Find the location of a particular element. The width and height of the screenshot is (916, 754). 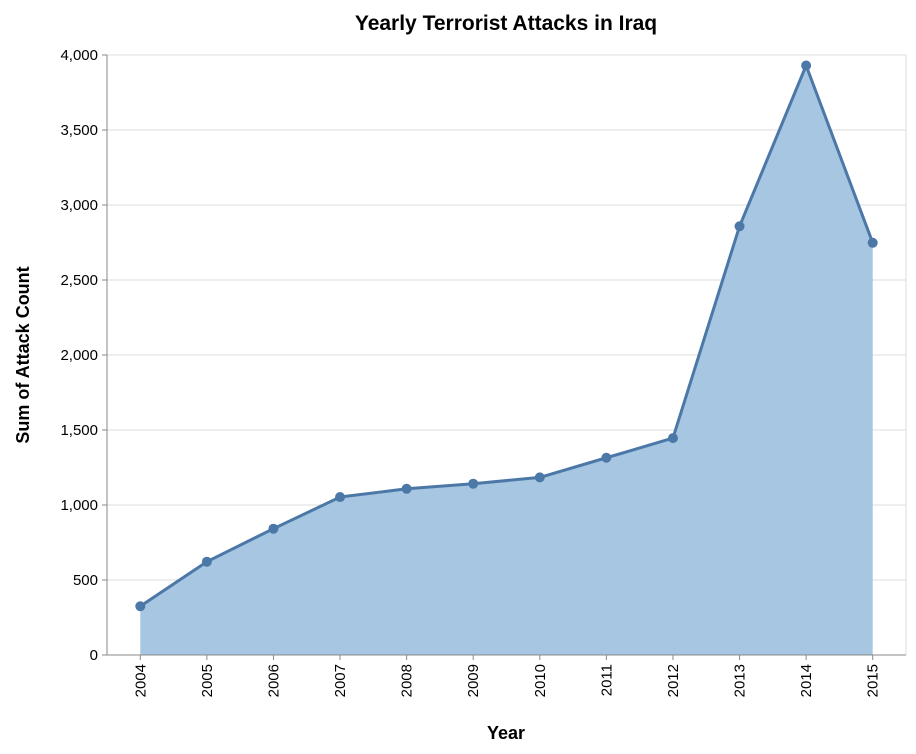

x-axis-title: Year is located at coordinates (506, 733).